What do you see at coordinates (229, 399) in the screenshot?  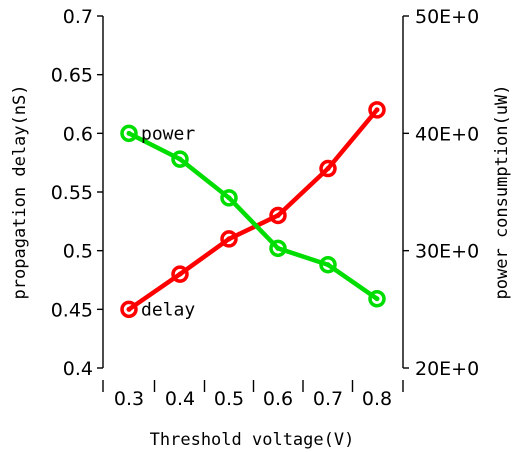 I see `x-tick-label: 0.5` at bounding box center [229, 399].